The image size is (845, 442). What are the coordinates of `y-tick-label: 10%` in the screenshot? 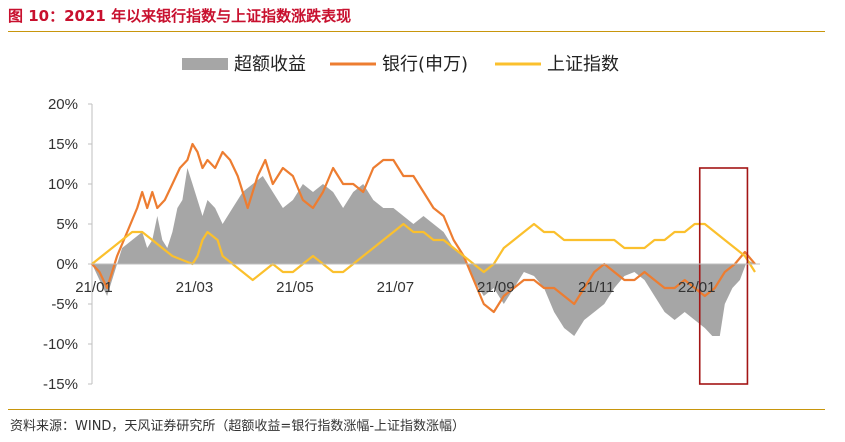 It's located at (63, 184).